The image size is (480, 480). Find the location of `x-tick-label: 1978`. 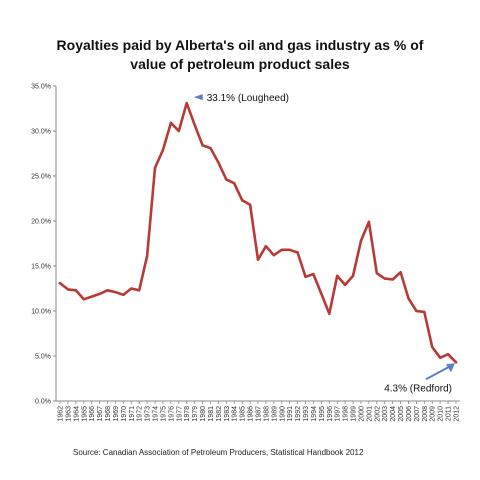

x-tick-label: 1978 is located at coordinates (187, 414).